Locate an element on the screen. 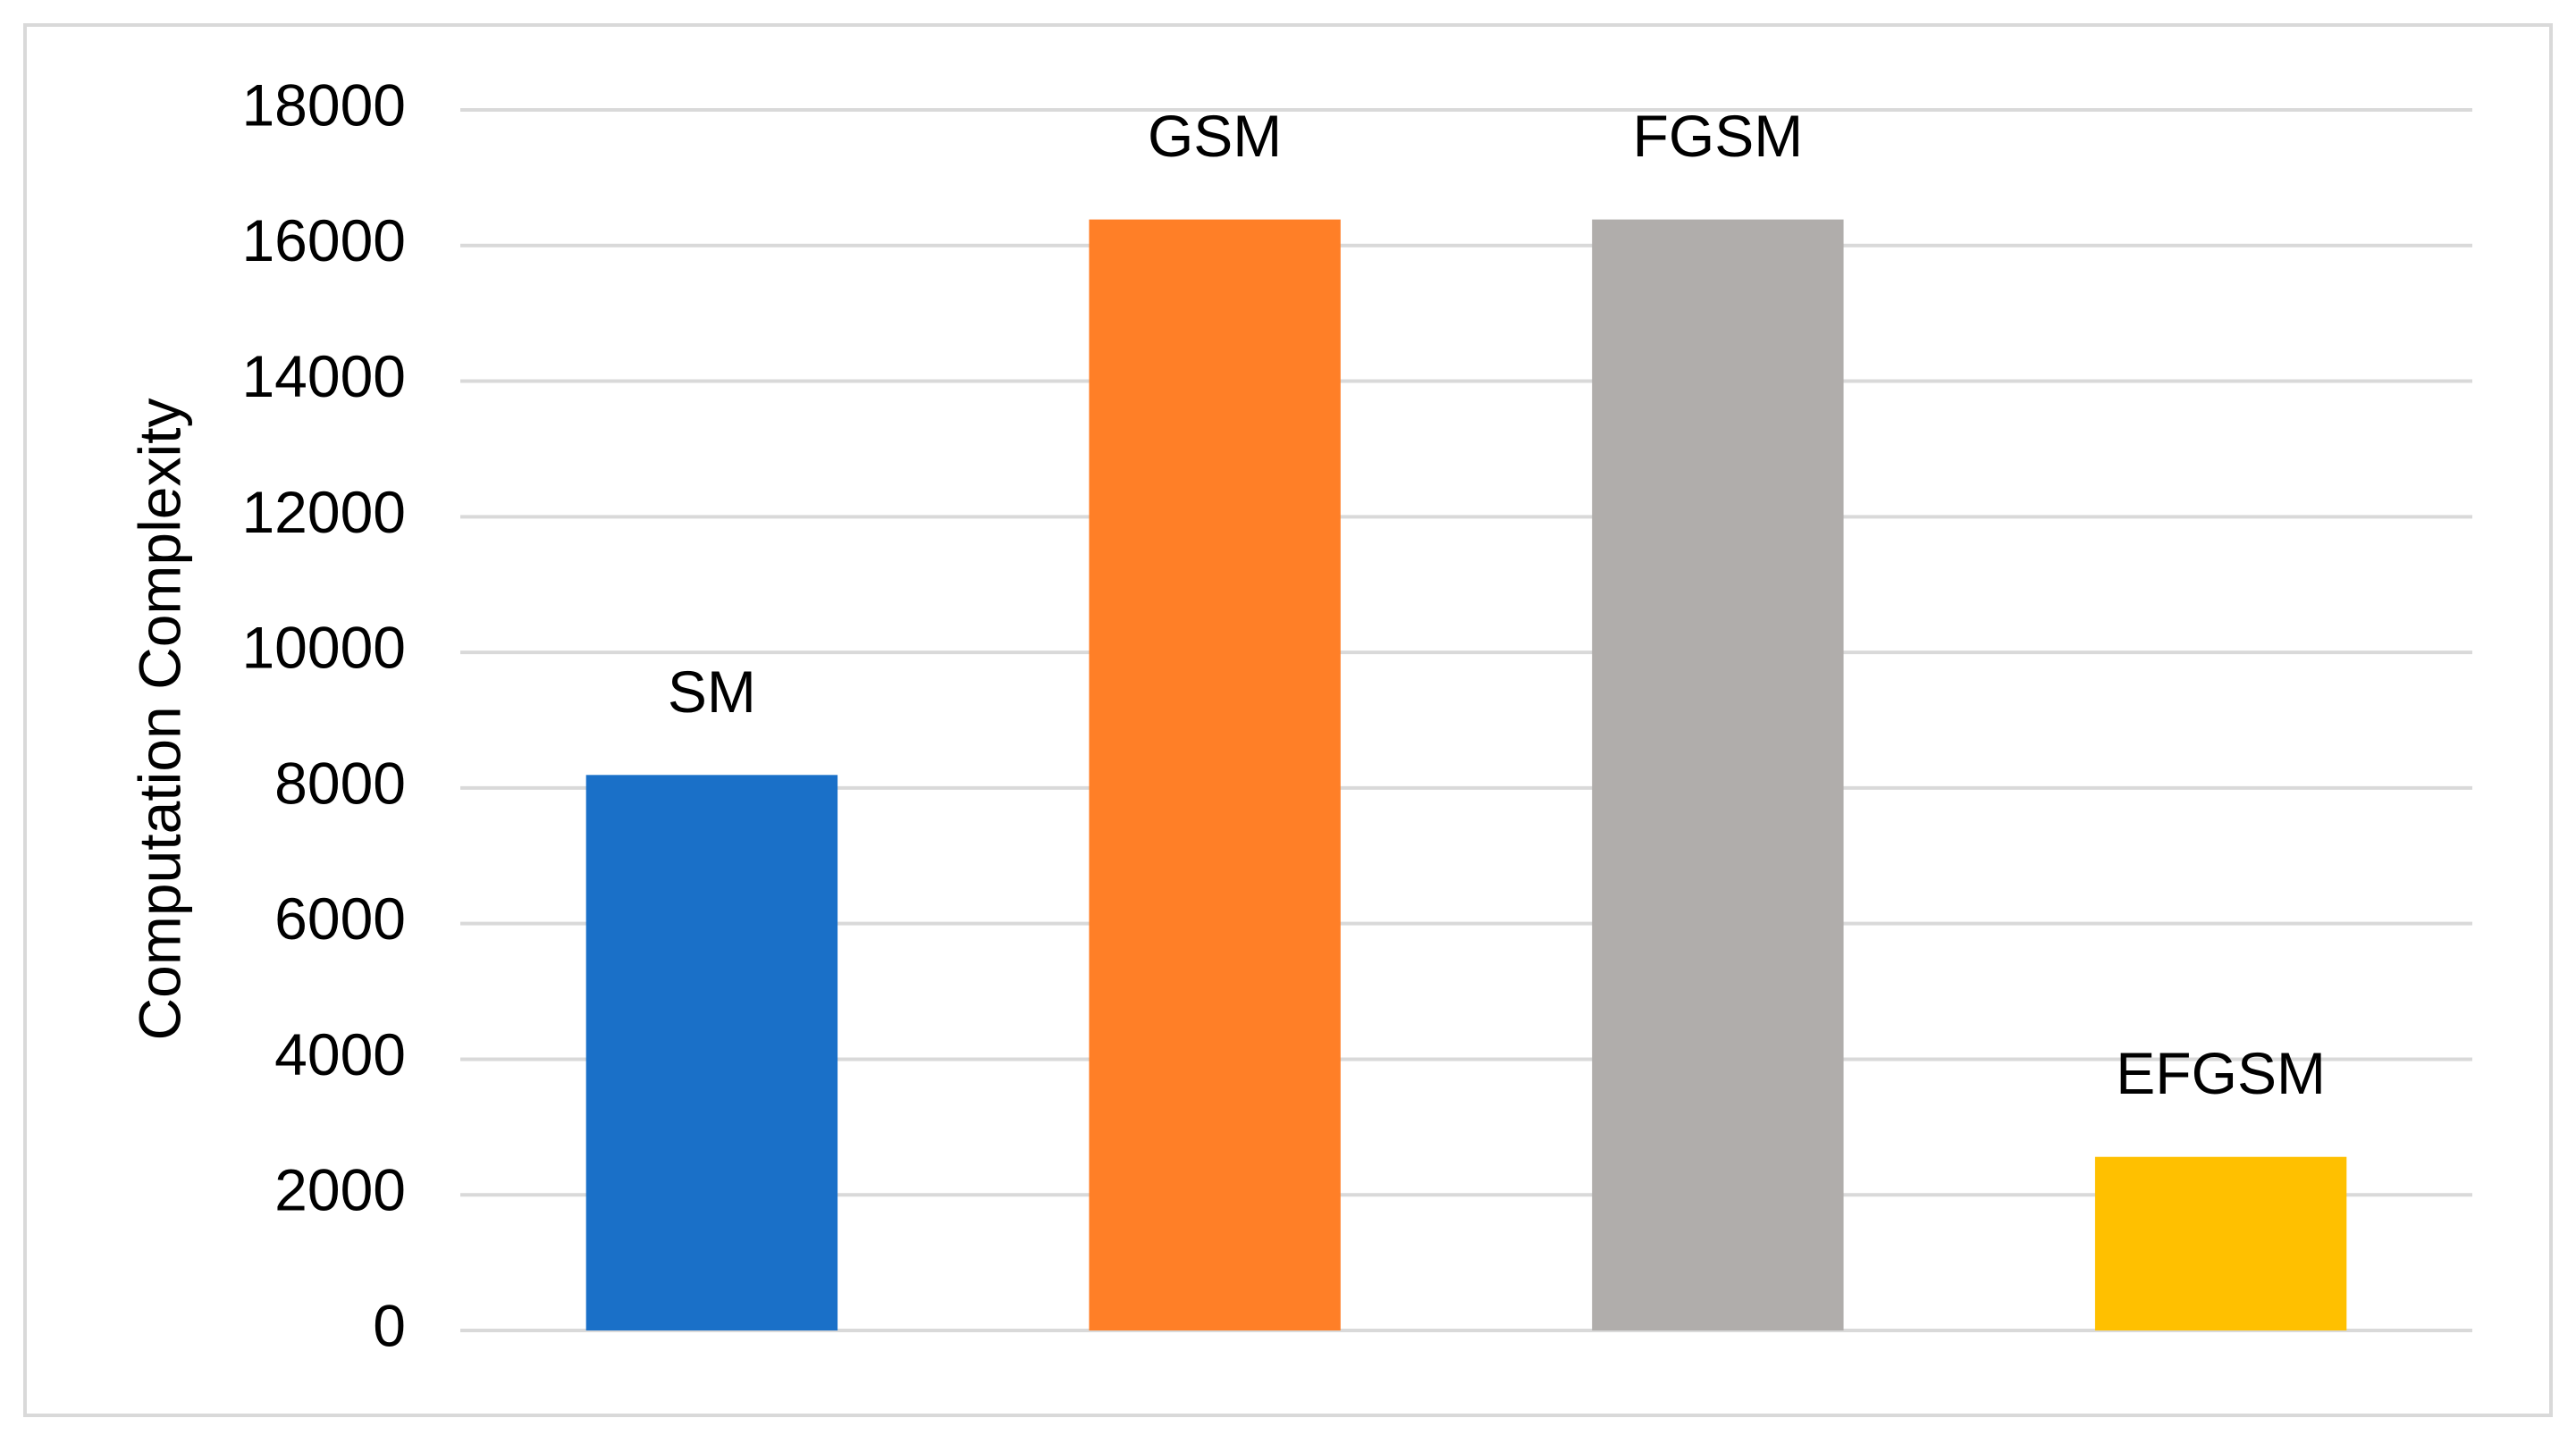 This screenshot has width=2576, height=1435. bar-label: GSM is located at coordinates (1215, 136).